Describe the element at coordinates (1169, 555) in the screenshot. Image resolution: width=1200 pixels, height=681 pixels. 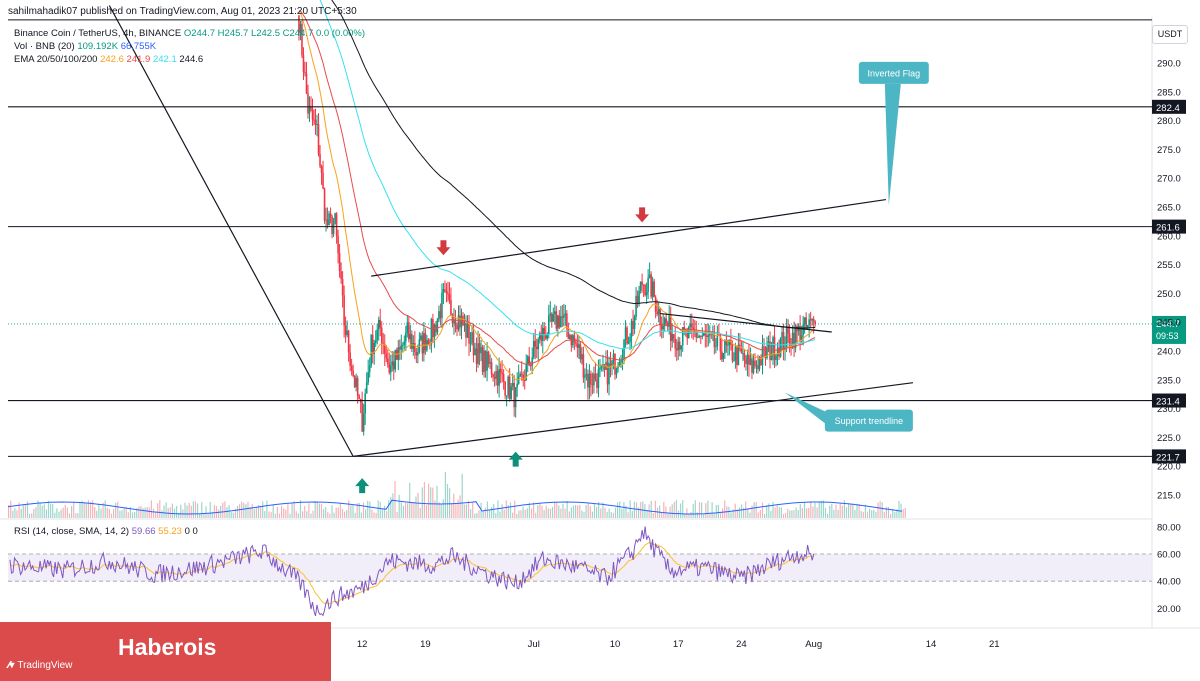
I see `rsi-tick: 60.00` at that location.